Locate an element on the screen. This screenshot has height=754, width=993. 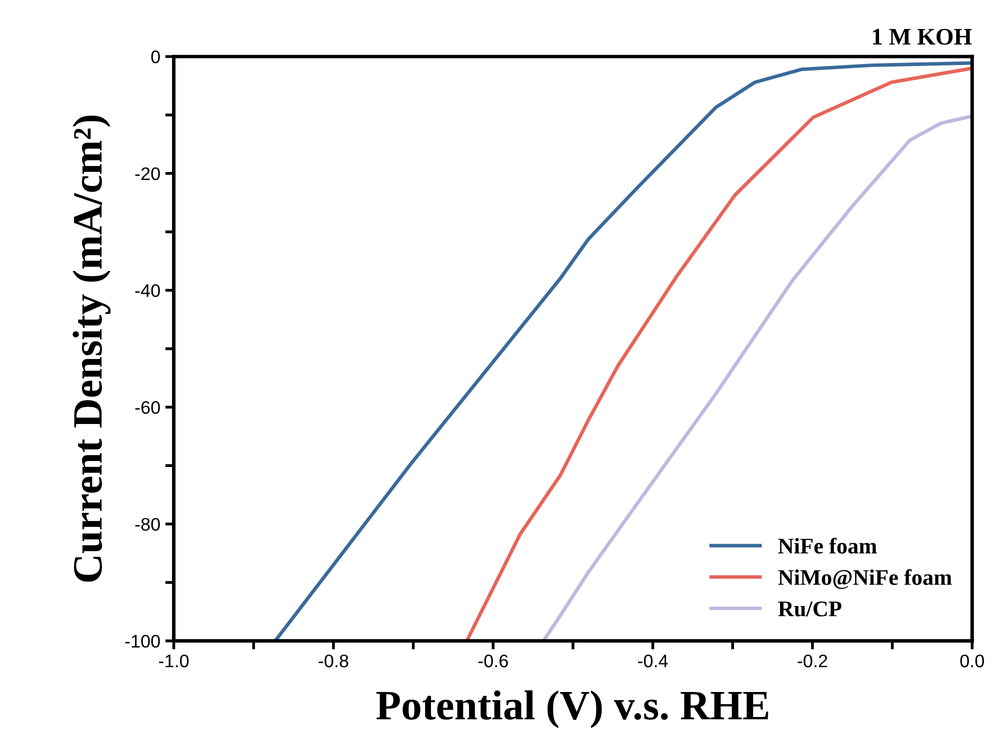
y-tick-label: 0 is located at coordinates (155, 57).